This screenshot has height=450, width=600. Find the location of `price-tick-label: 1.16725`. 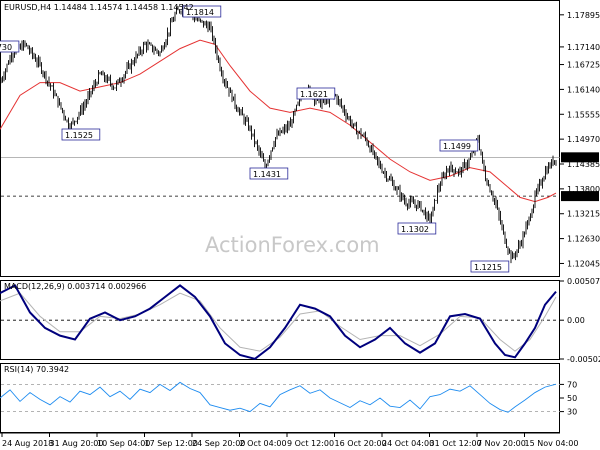

price-tick-label: 1.16725 is located at coordinates (583, 65).